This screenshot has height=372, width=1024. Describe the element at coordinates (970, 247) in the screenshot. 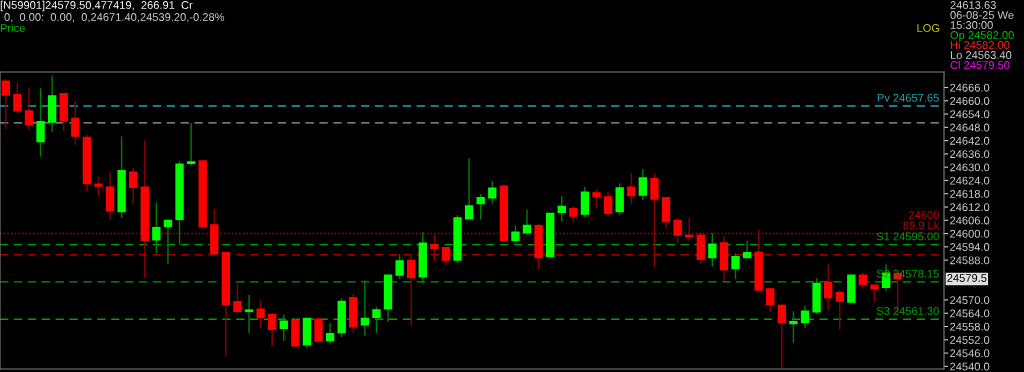

I see `y-tick-label: 24594.0` at that location.